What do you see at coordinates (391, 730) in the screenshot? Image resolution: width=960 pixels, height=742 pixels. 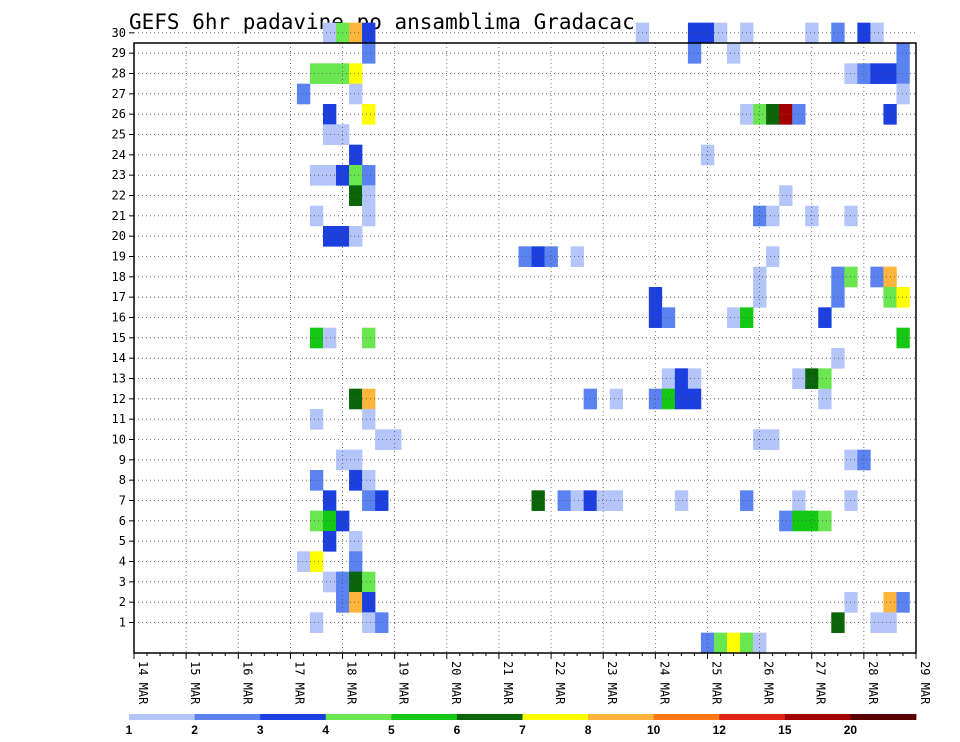 I see `legend-label-5: 5` at bounding box center [391, 730].